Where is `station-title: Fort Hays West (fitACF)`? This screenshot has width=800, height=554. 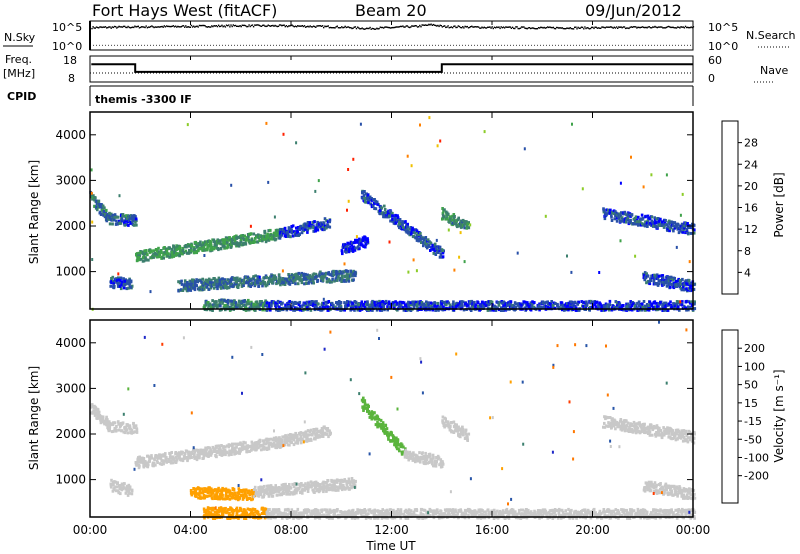
station-title: Fort Hays West (fitACF) is located at coordinates (184, 10).